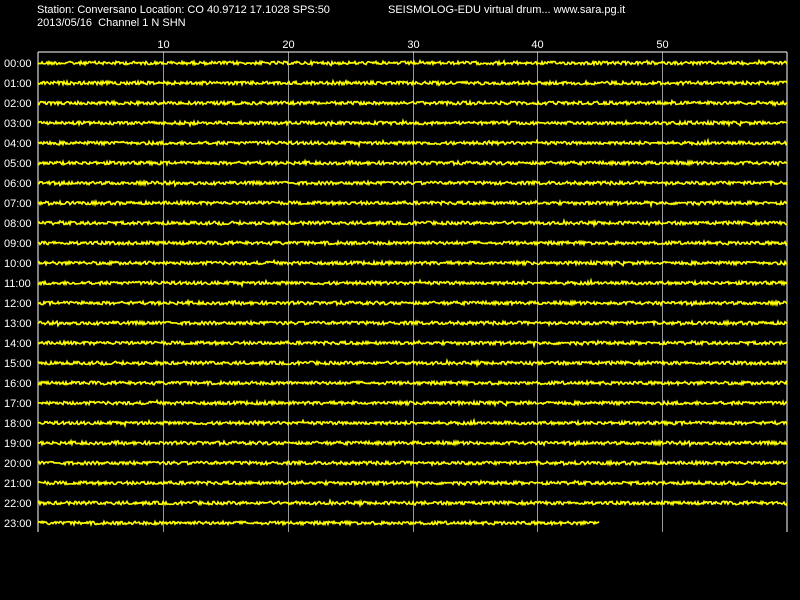  What do you see at coordinates (662, 45) in the screenshot?
I see `x-tick-label: 50` at bounding box center [662, 45].